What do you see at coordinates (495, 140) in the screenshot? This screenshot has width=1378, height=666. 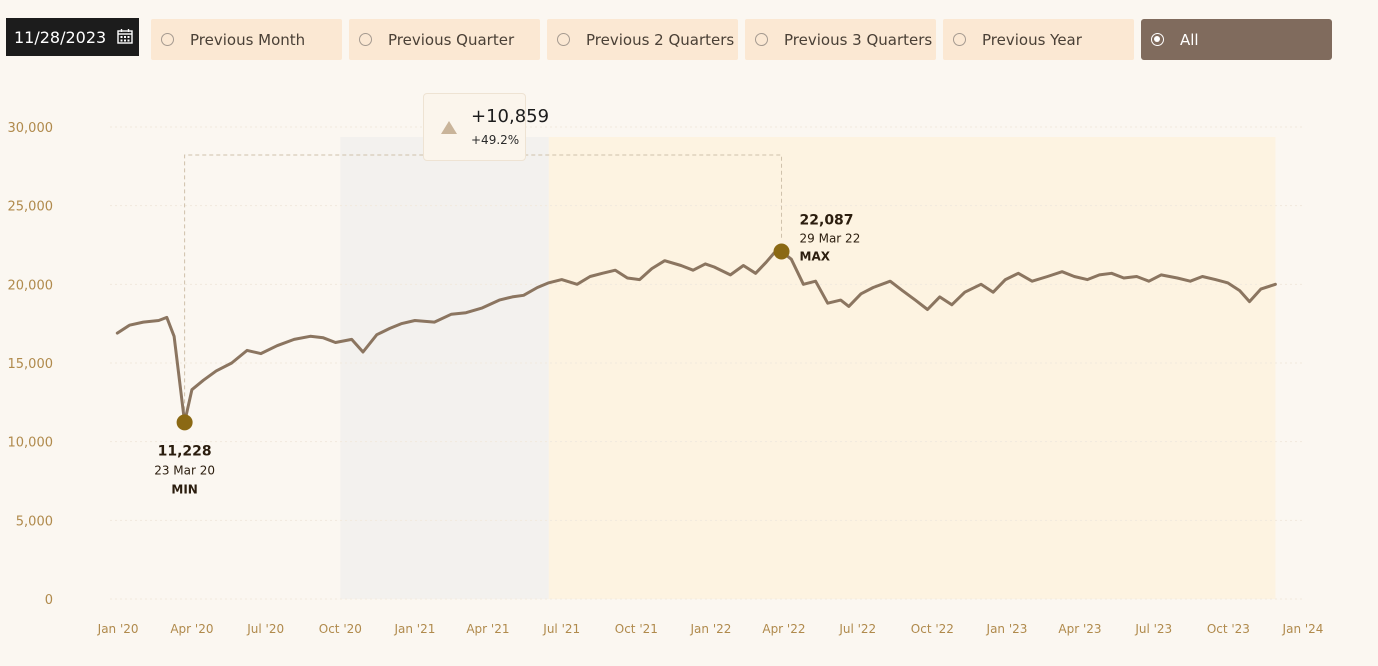 I see `change-percent: +49.2%` at bounding box center [495, 140].